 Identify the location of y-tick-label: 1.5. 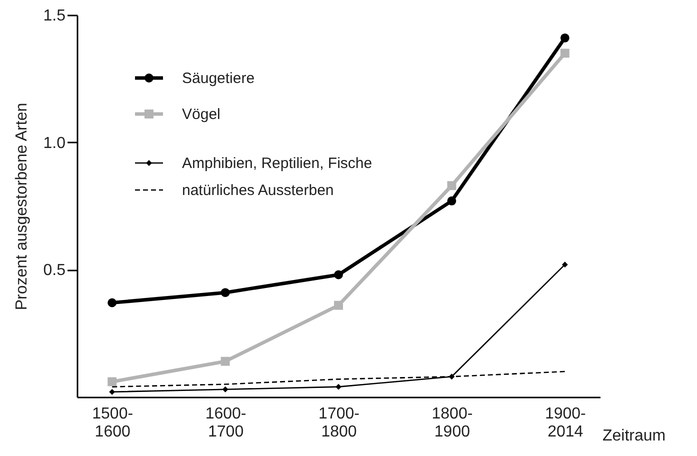
(54, 16).